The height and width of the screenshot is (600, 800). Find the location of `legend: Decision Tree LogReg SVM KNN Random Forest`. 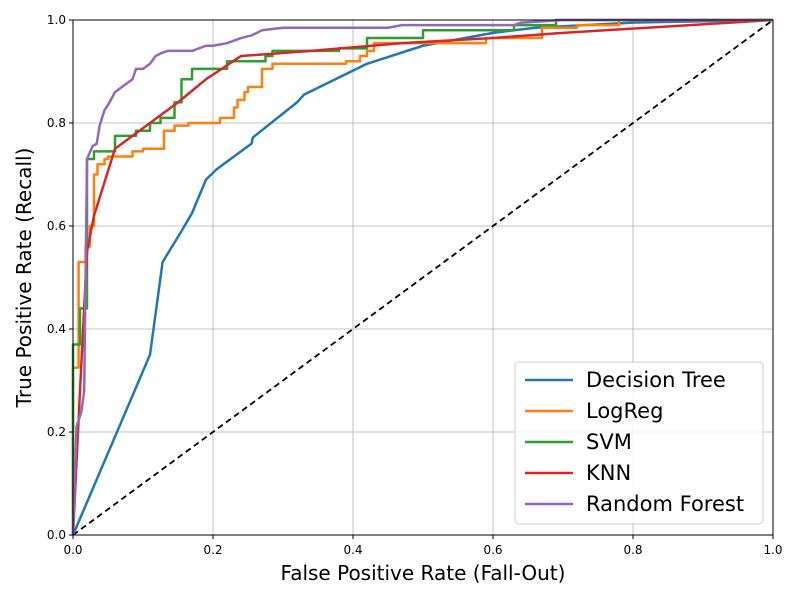

legend: Decision Tree LogReg SVM KNN Random Forest is located at coordinates (639, 443).